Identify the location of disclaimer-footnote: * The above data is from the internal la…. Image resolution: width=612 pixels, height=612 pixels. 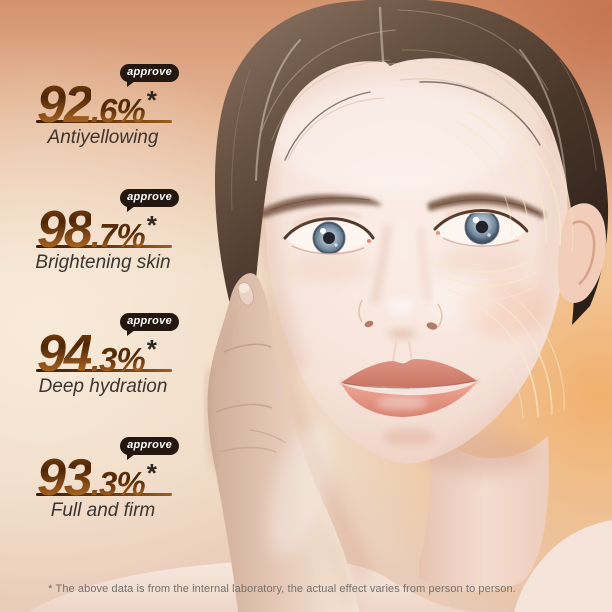
(282, 589).